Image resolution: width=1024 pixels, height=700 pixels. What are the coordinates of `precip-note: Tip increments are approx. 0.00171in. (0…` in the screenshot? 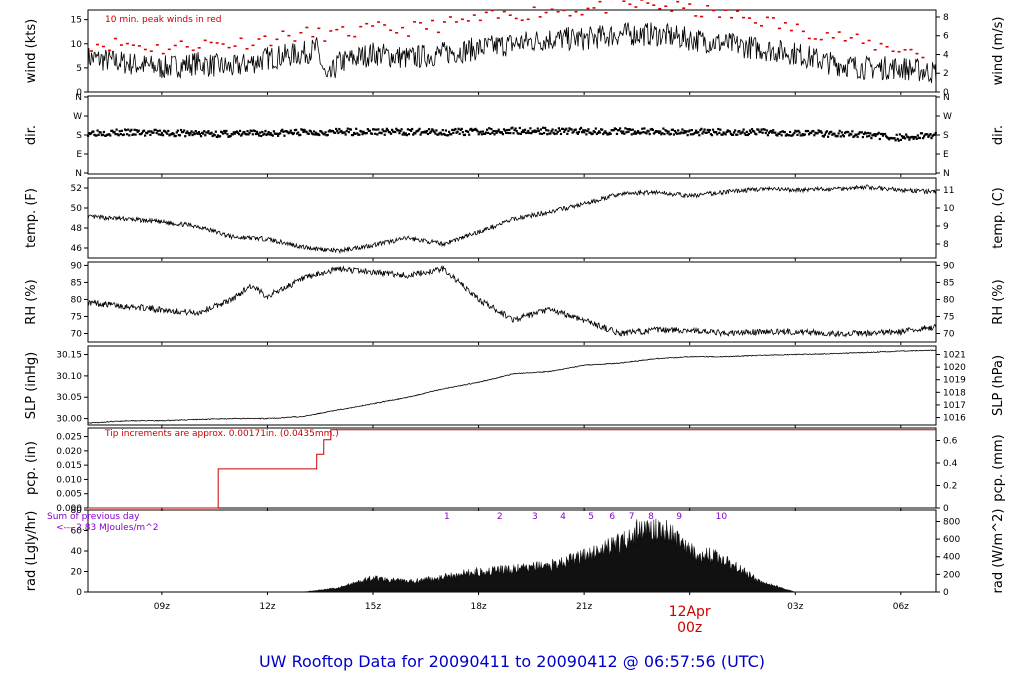 It's located at (221, 434).